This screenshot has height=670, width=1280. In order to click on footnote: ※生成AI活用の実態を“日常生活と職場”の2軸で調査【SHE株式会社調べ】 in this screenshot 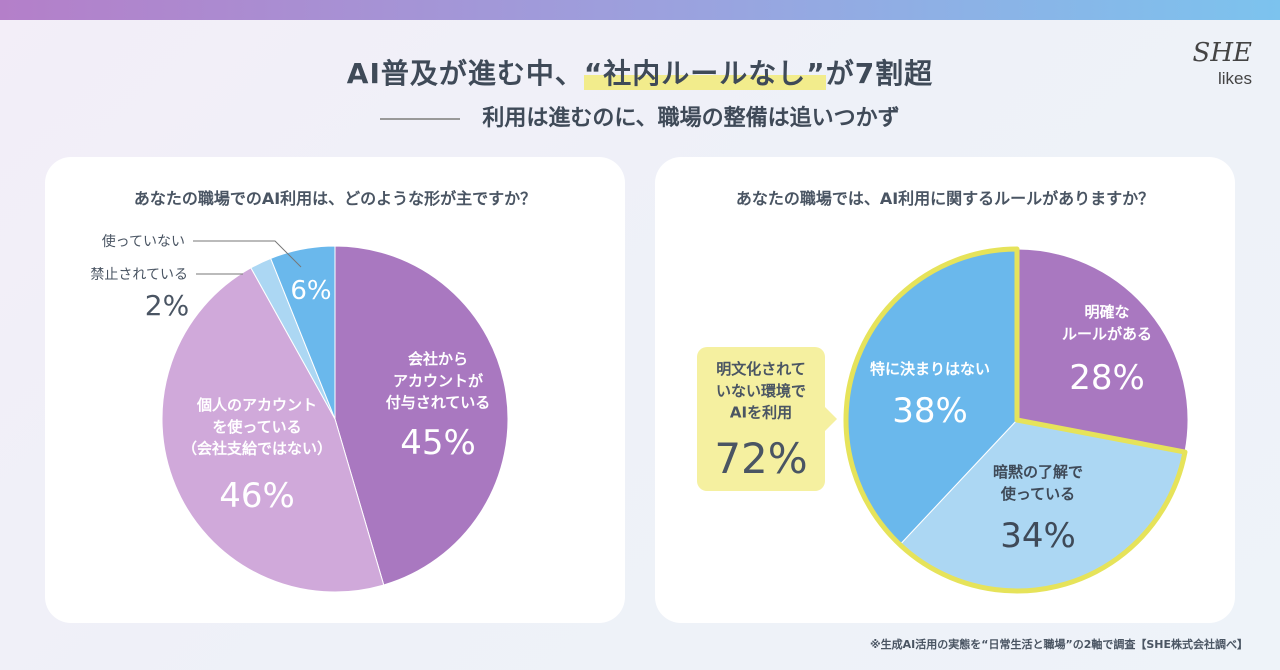, I will do `click(1058, 644)`.